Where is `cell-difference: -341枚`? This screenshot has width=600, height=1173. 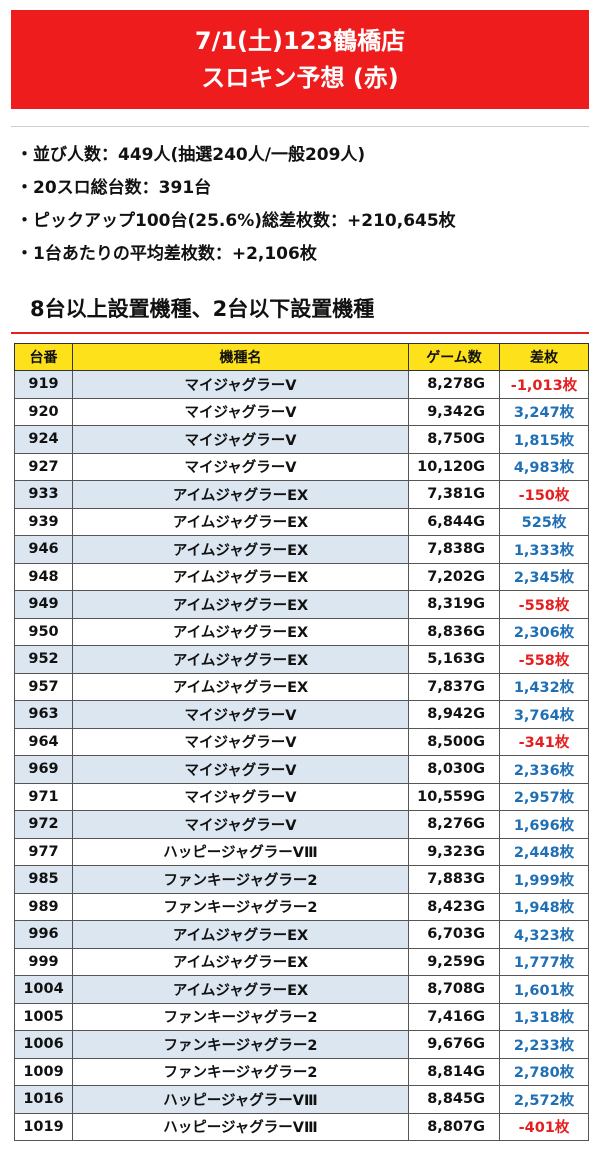 cell-difference: -341枚 is located at coordinates (544, 741).